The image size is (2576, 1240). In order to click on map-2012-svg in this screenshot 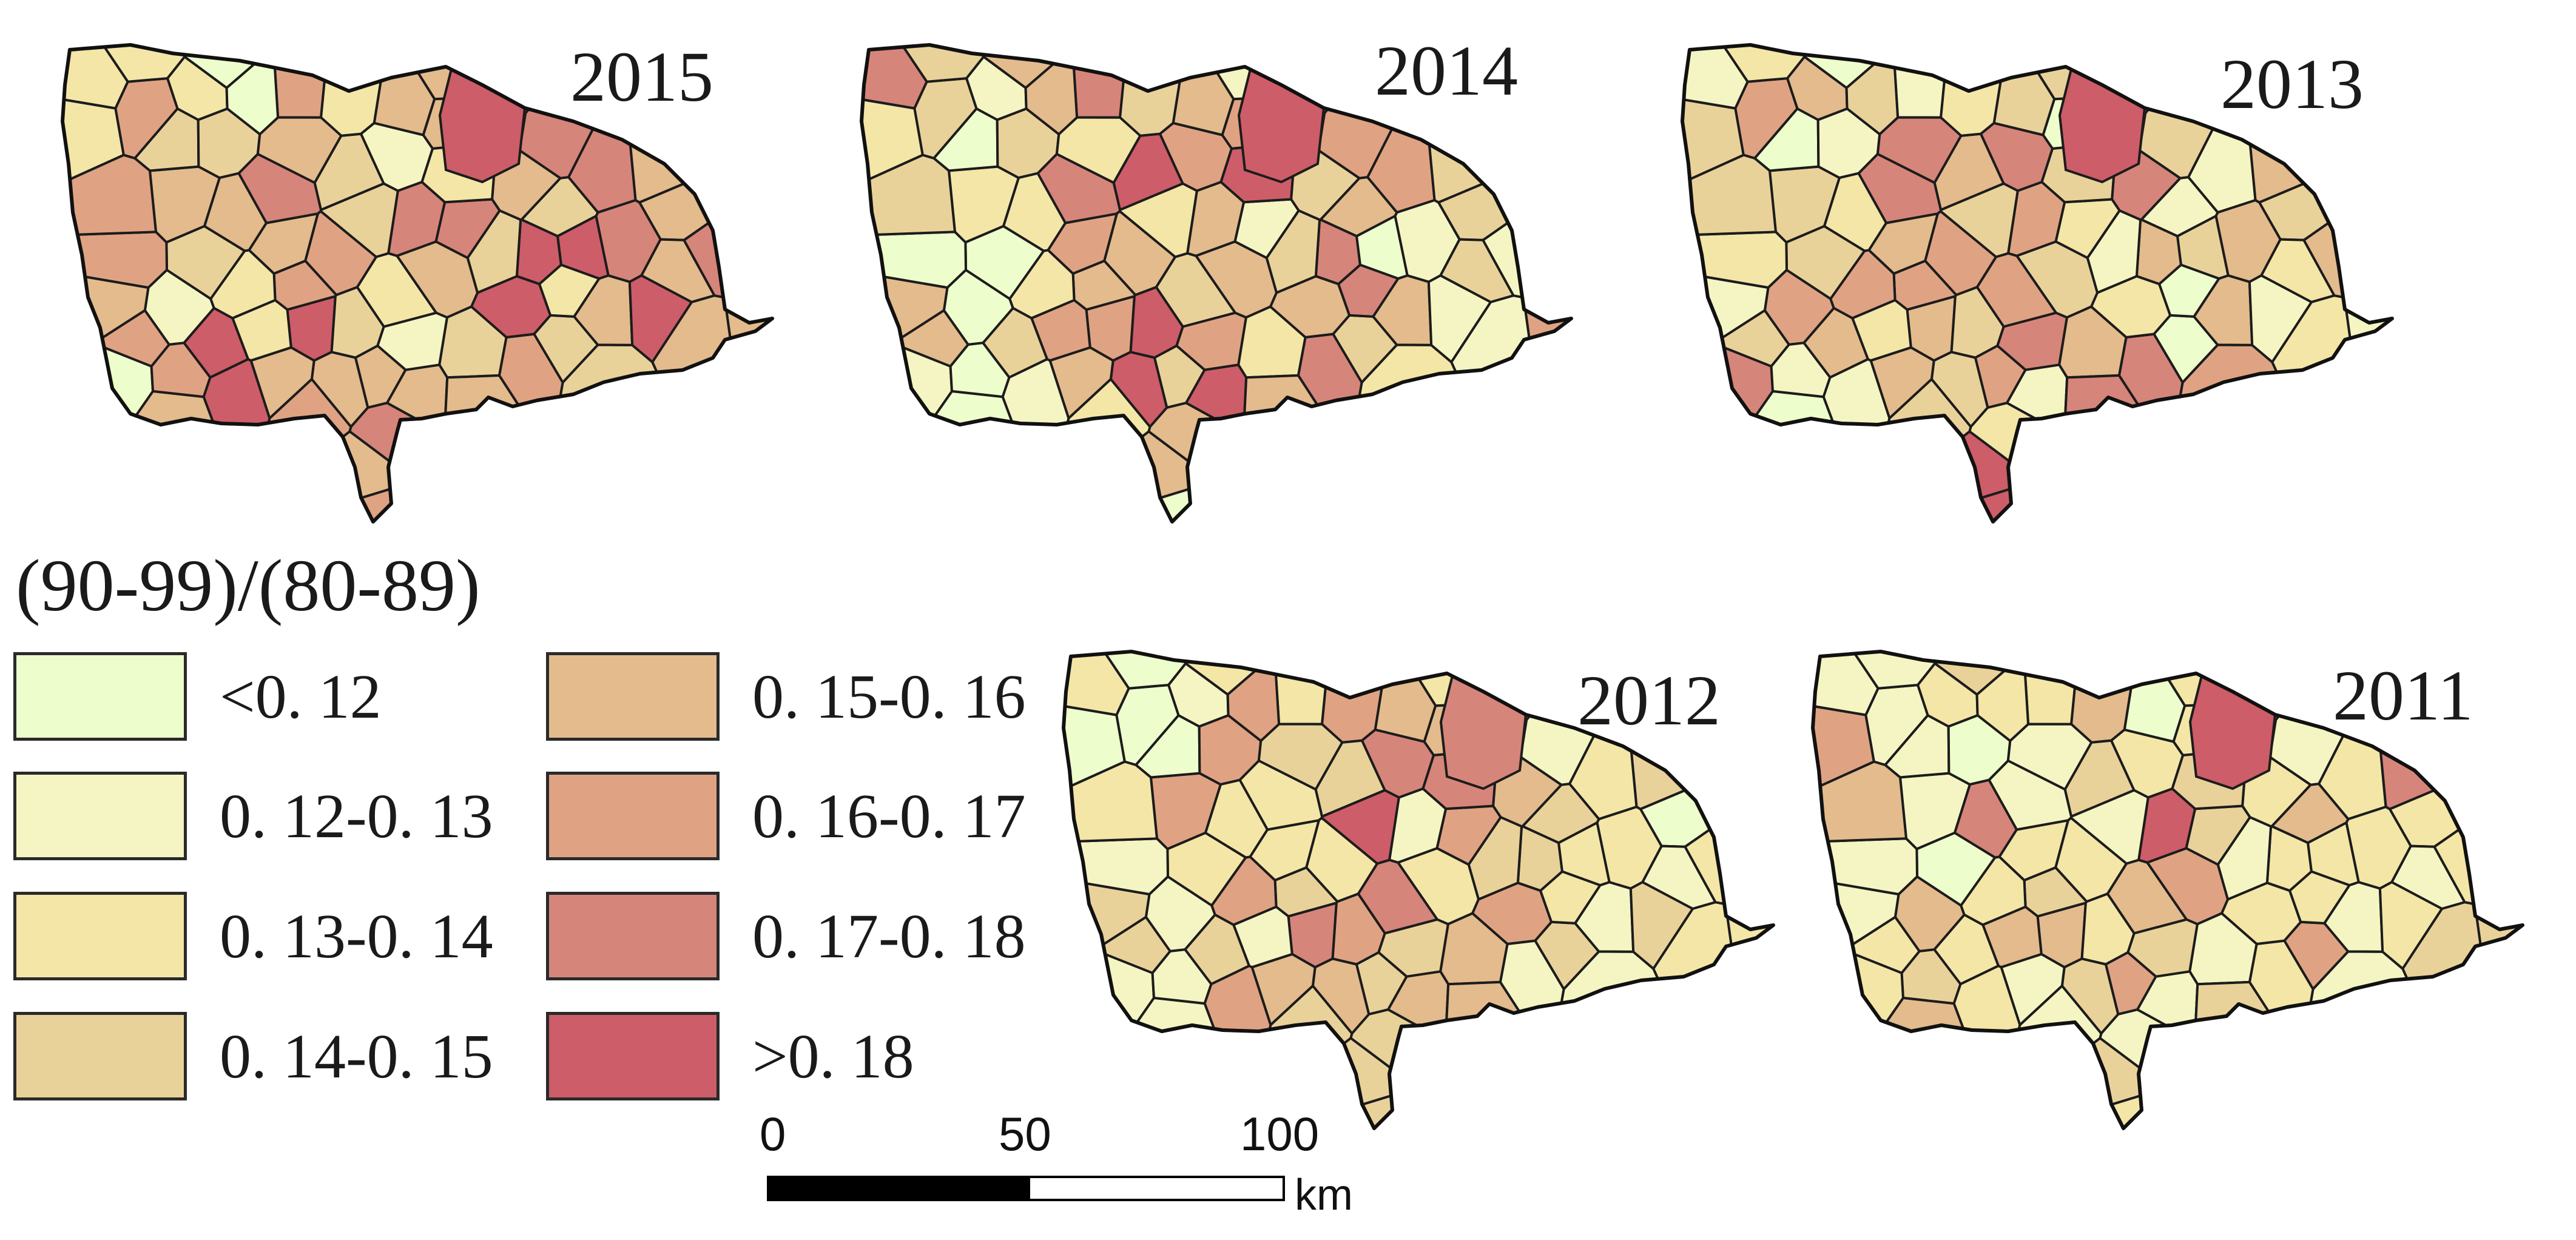, I will do `click(1418, 890)`.